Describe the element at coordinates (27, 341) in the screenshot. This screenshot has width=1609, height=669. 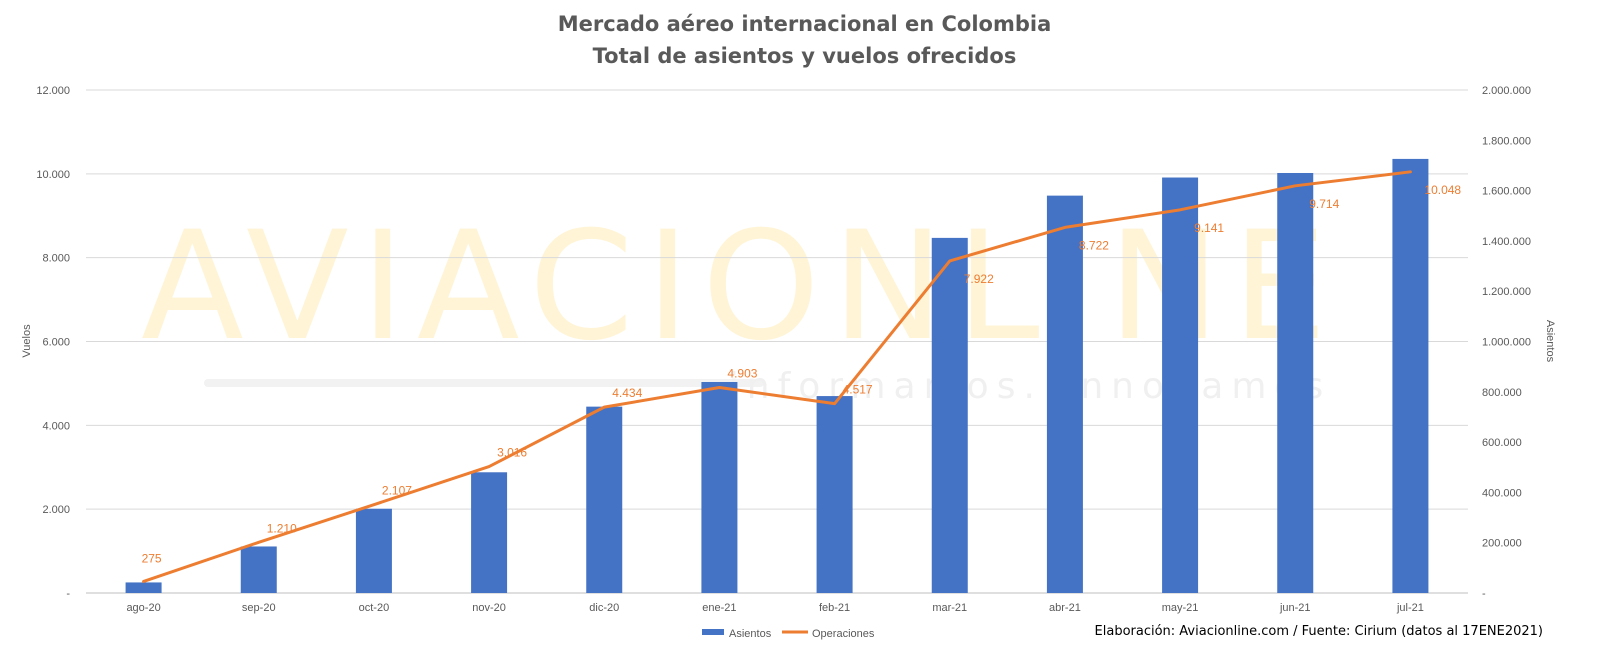
I see `y-left-axis-title: Vuelos` at that location.